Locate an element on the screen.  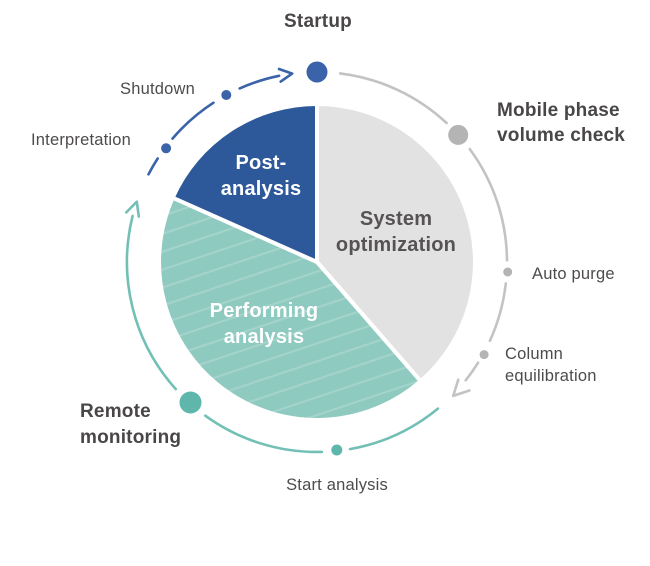
label-interpretation: Interpretation is located at coordinates (81, 140).